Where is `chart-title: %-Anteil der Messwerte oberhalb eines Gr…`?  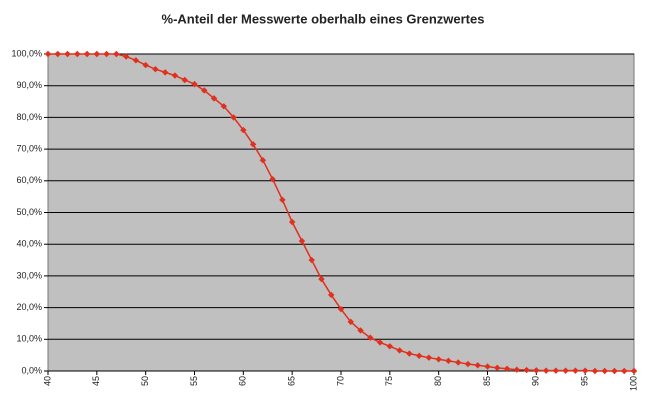 chart-title: %-Anteil der Messwerte oberhalb eines Gr… is located at coordinates (323, 18).